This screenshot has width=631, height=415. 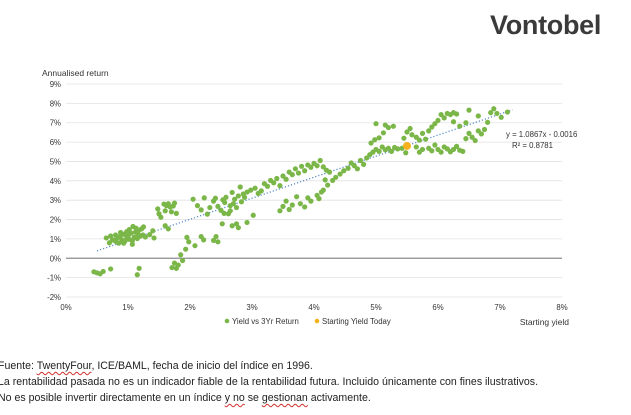 I want to click on highlight-points, so click(x=407, y=145).